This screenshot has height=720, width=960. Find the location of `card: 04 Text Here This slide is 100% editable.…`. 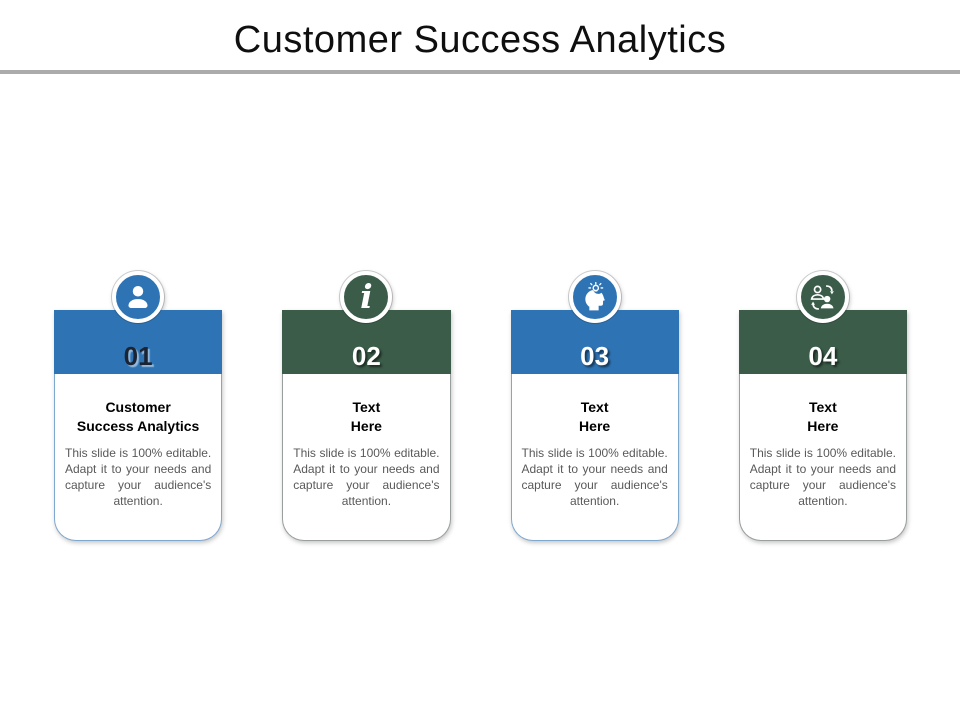

card: 04 Text Here This slide is 100% editable.… is located at coordinates (822, 406).